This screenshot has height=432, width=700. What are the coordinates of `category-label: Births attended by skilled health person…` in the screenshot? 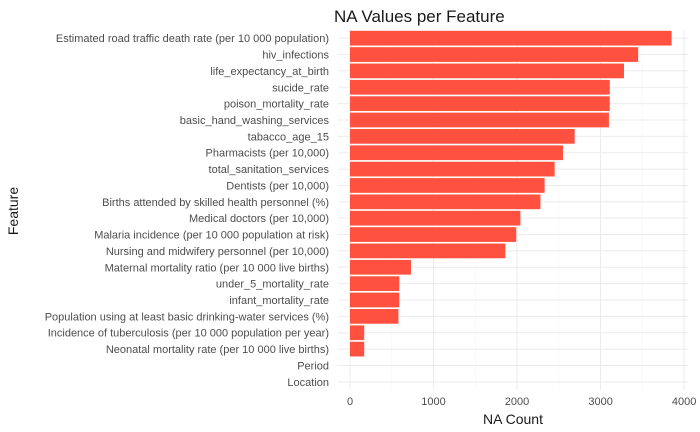 It's located at (215, 203).